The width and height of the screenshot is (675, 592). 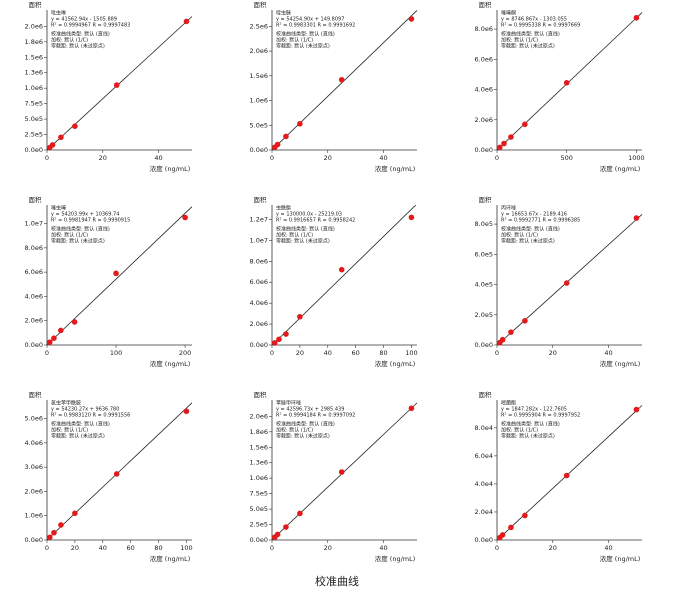 What do you see at coordinates (508, 13) in the screenshot?
I see `annotation: 噻嗪酮` at bounding box center [508, 13].